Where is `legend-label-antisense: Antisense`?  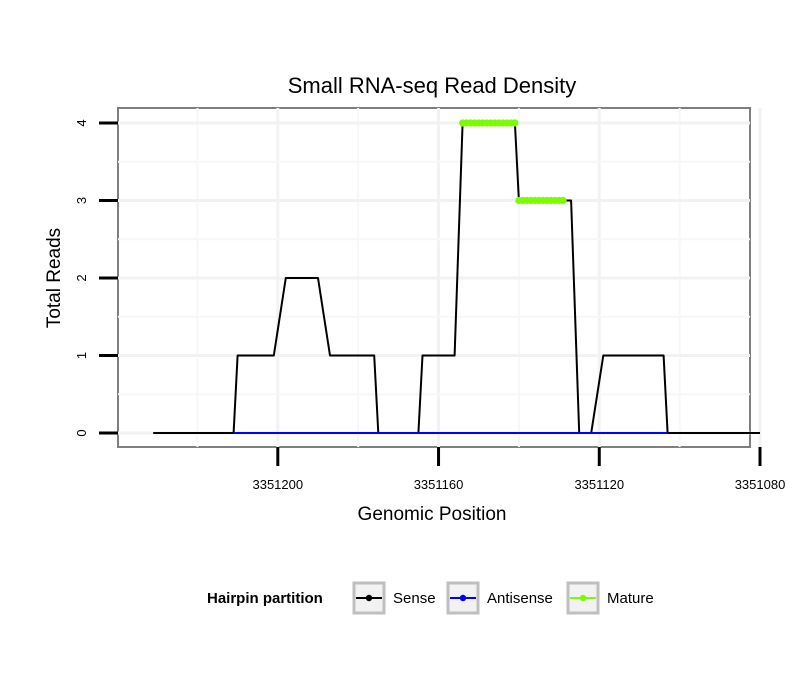
legend-label-antisense: Antisense is located at coordinates (520, 598).